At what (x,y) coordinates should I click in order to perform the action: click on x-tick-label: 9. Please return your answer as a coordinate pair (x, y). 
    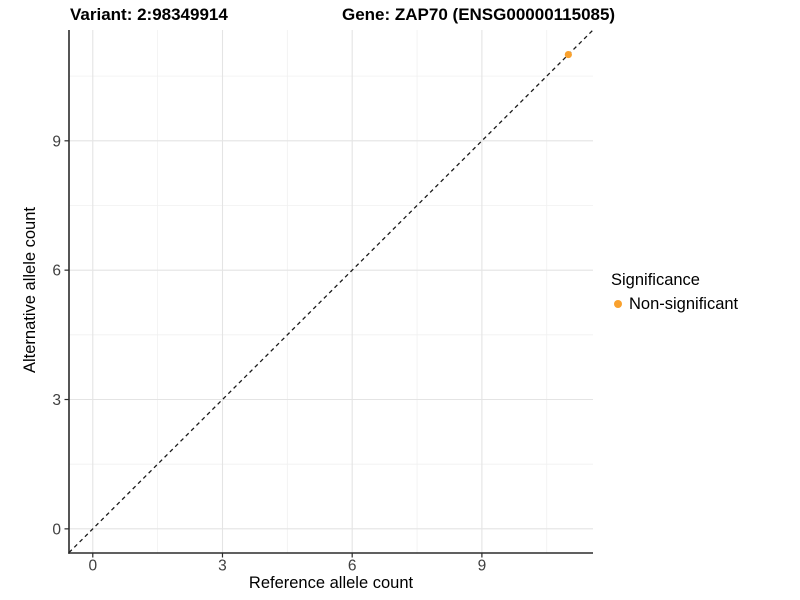
    Looking at the image, I should click on (482, 566).